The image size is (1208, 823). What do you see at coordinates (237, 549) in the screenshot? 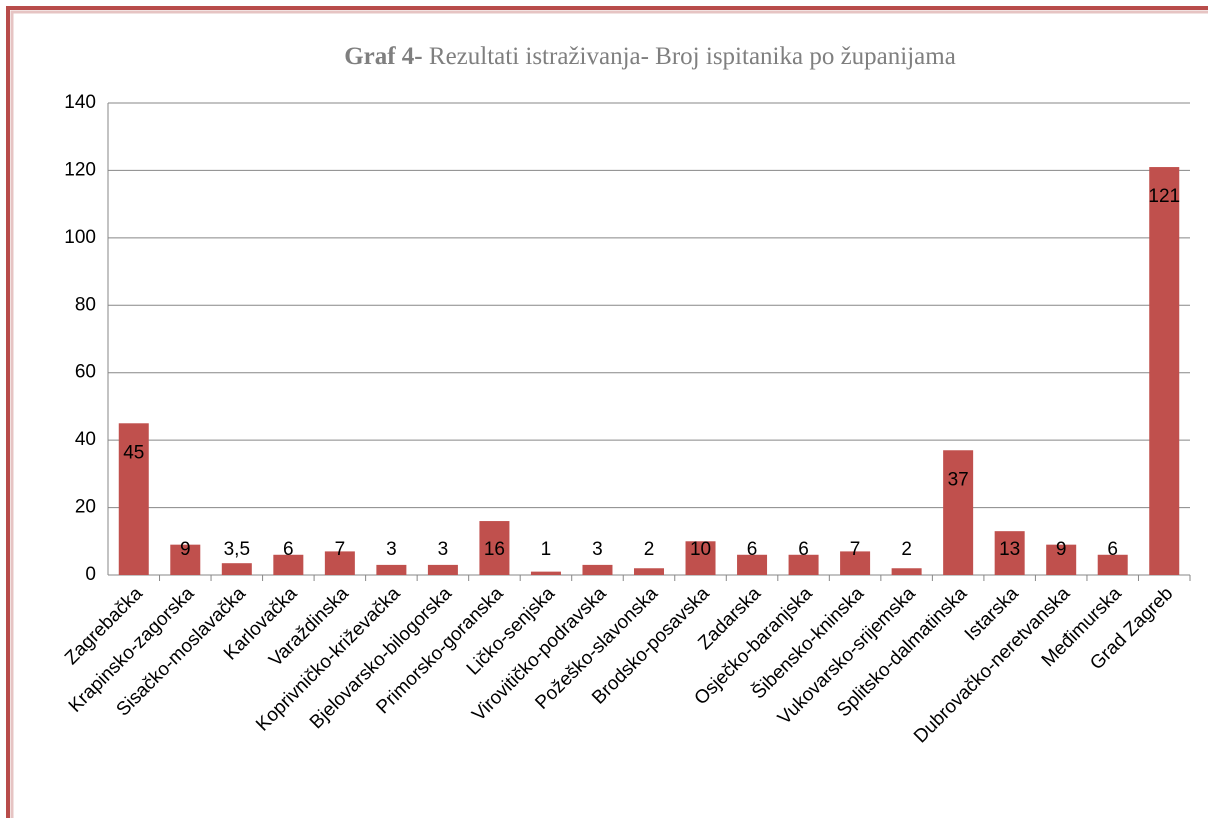
I see `data-label: 3,5` at bounding box center [237, 549].